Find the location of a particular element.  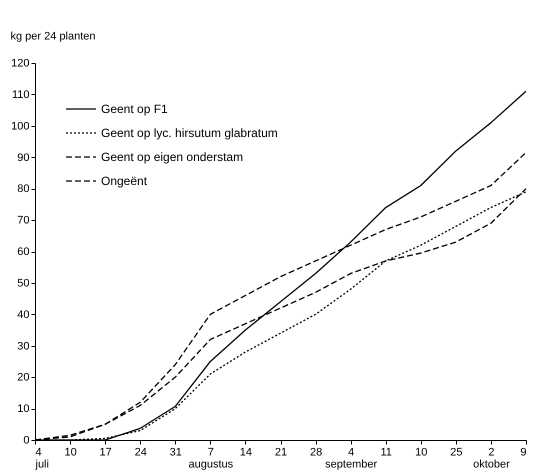

y-tick-label: 30 is located at coordinates (23, 346).